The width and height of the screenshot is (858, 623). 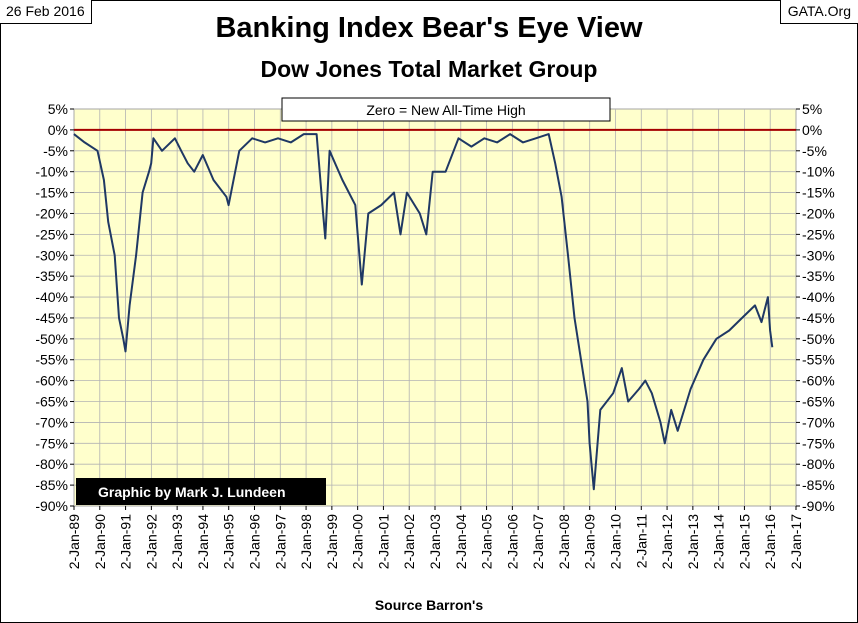 What do you see at coordinates (616, 541) in the screenshot?
I see `x-tick-label: 2-Jan-10` at bounding box center [616, 541].